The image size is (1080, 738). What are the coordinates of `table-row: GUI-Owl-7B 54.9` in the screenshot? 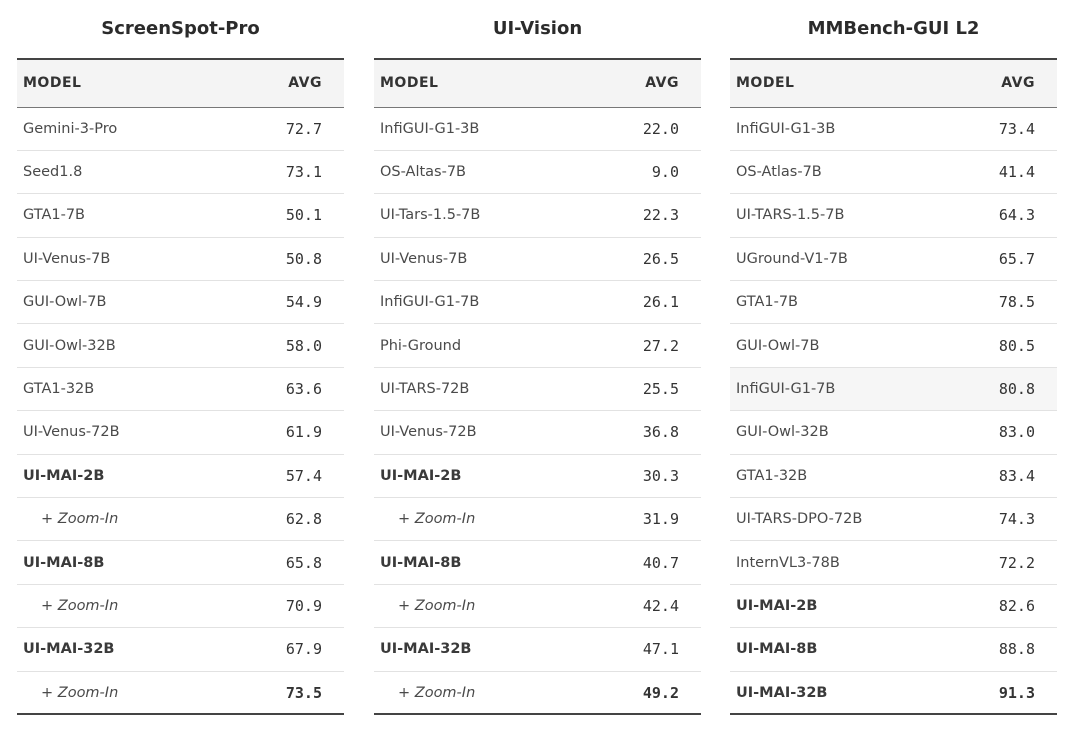 It's located at (180, 302).